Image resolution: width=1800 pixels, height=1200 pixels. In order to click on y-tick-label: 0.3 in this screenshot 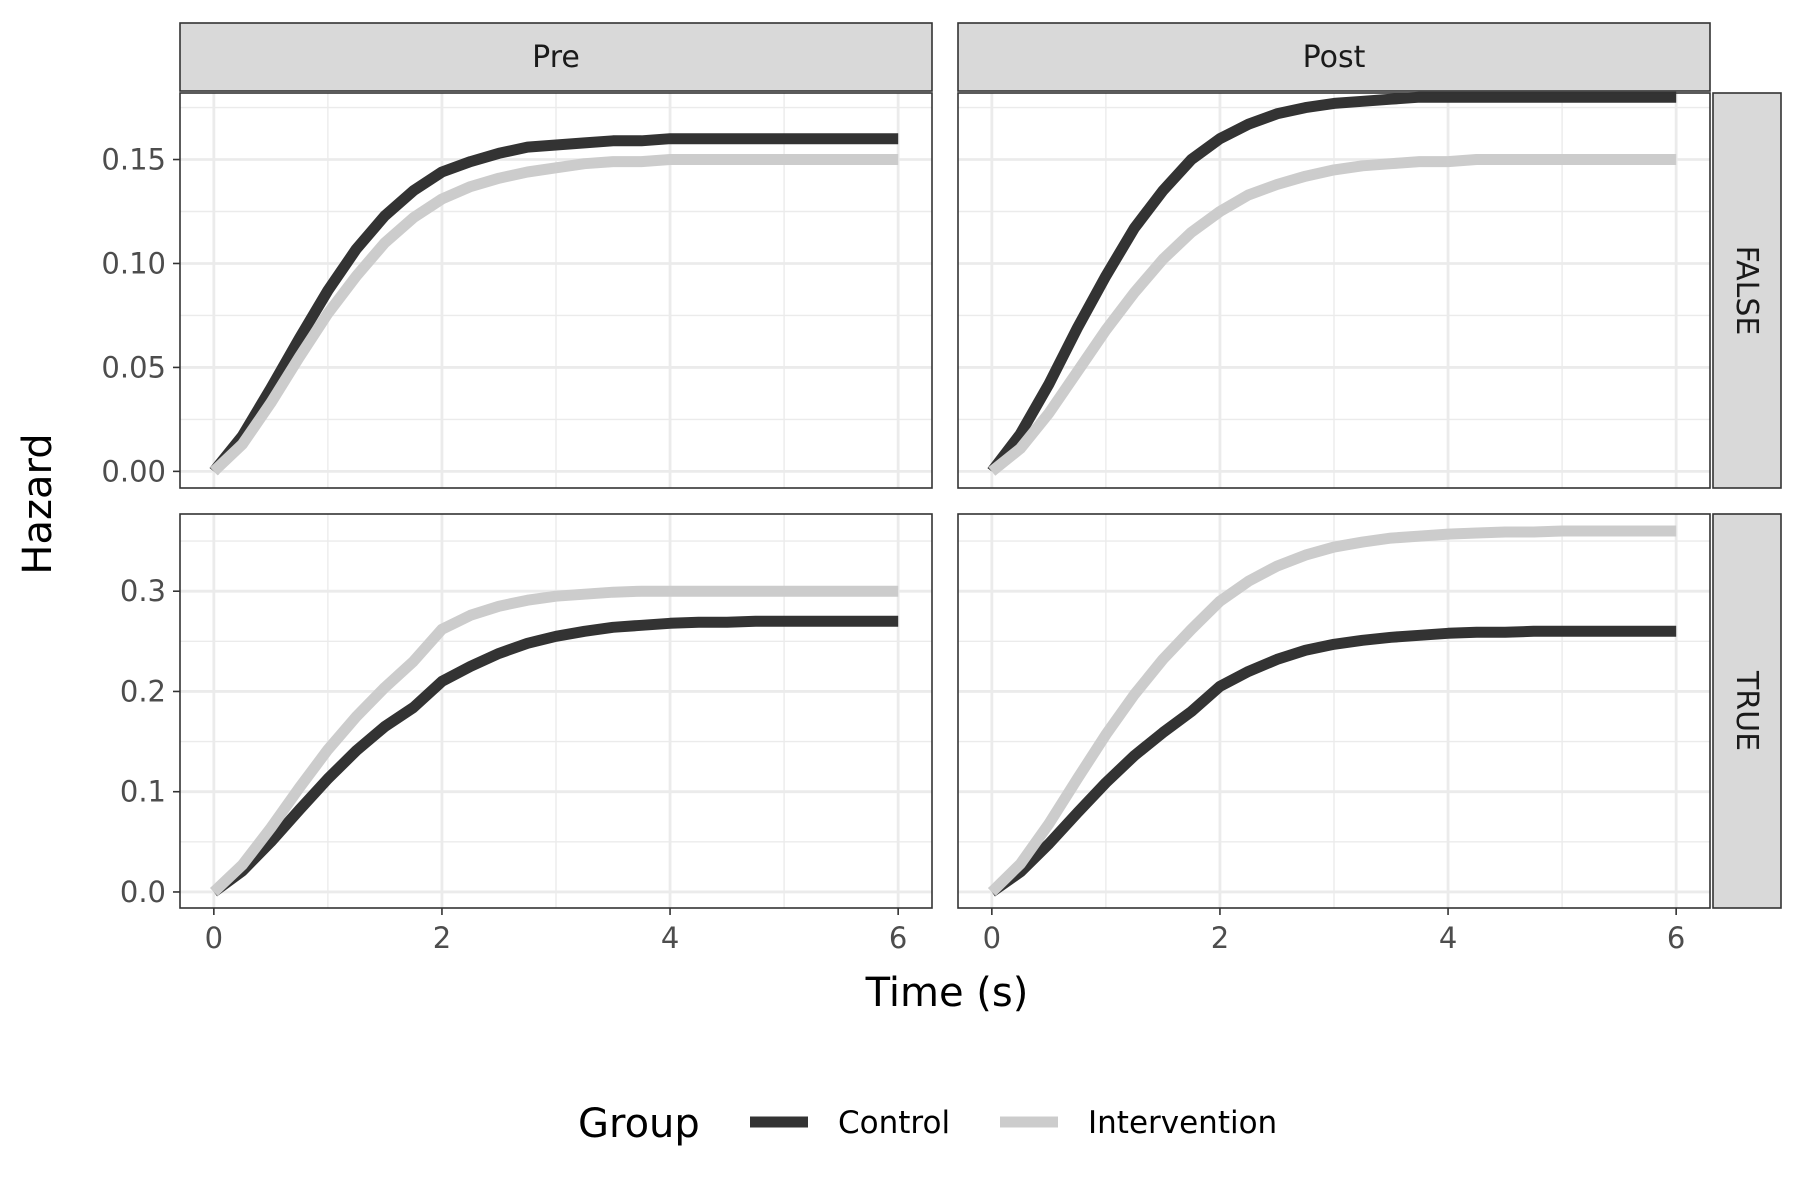, I will do `click(143, 591)`.